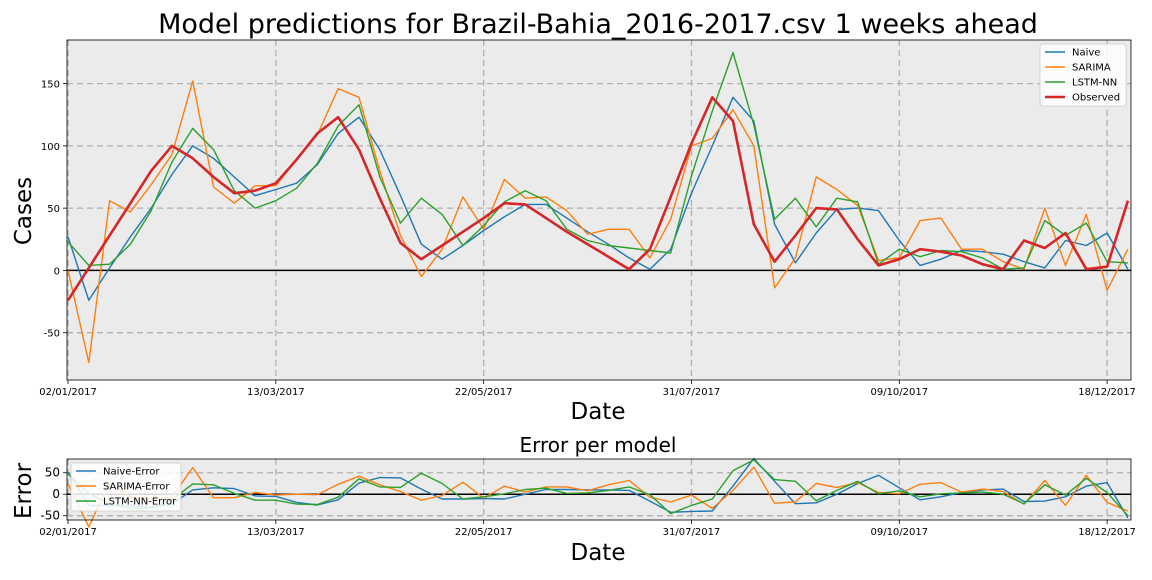 The width and height of the screenshot is (1152, 580). What do you see at coordinates (24, 490) in the screenshot?
I see `error-y-axis-label: Error` at bounding box center [24, 490].